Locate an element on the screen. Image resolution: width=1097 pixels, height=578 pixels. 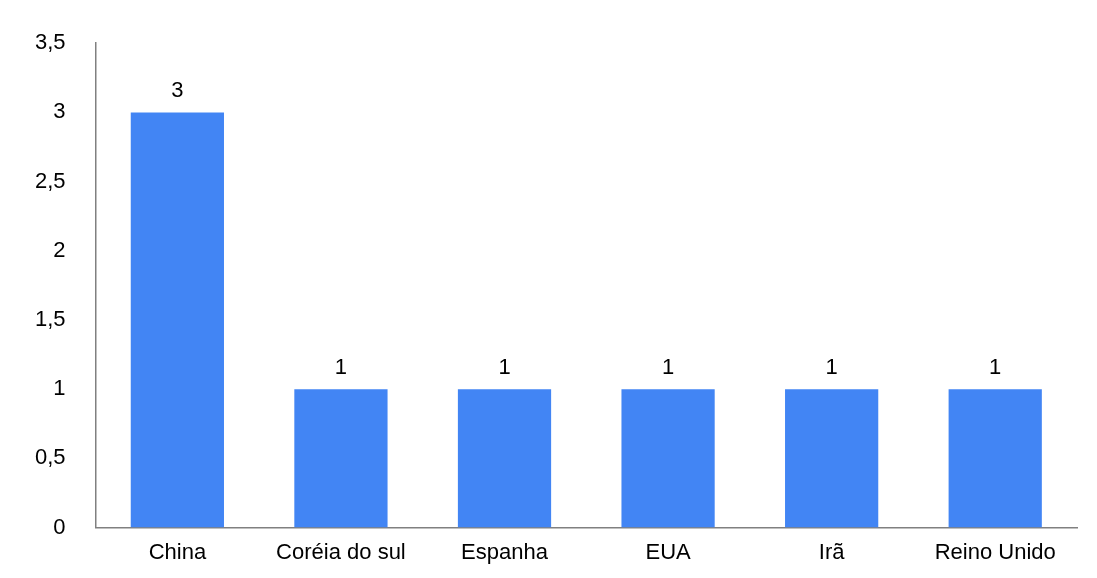
y-tick-label: 3 is located at coordinates (59, 111).